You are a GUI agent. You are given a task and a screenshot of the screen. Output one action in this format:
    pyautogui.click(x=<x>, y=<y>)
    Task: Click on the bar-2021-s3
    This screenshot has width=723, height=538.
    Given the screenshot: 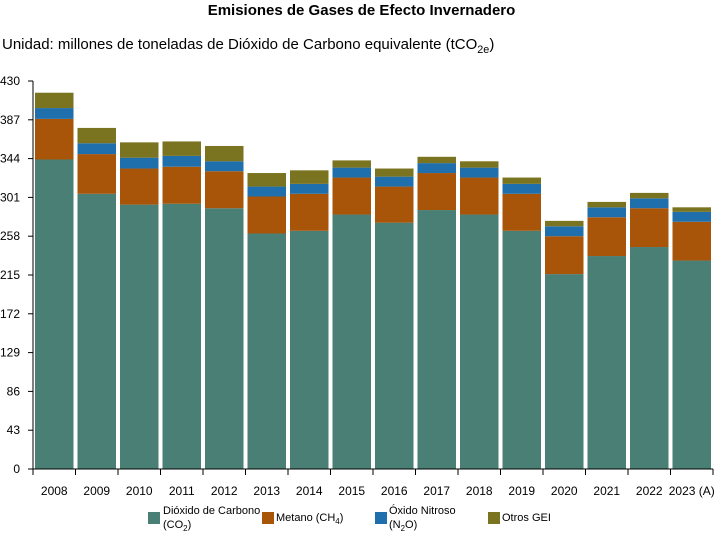 What is the action you would take?
    pyautogui.click(x=606, y=204)
    